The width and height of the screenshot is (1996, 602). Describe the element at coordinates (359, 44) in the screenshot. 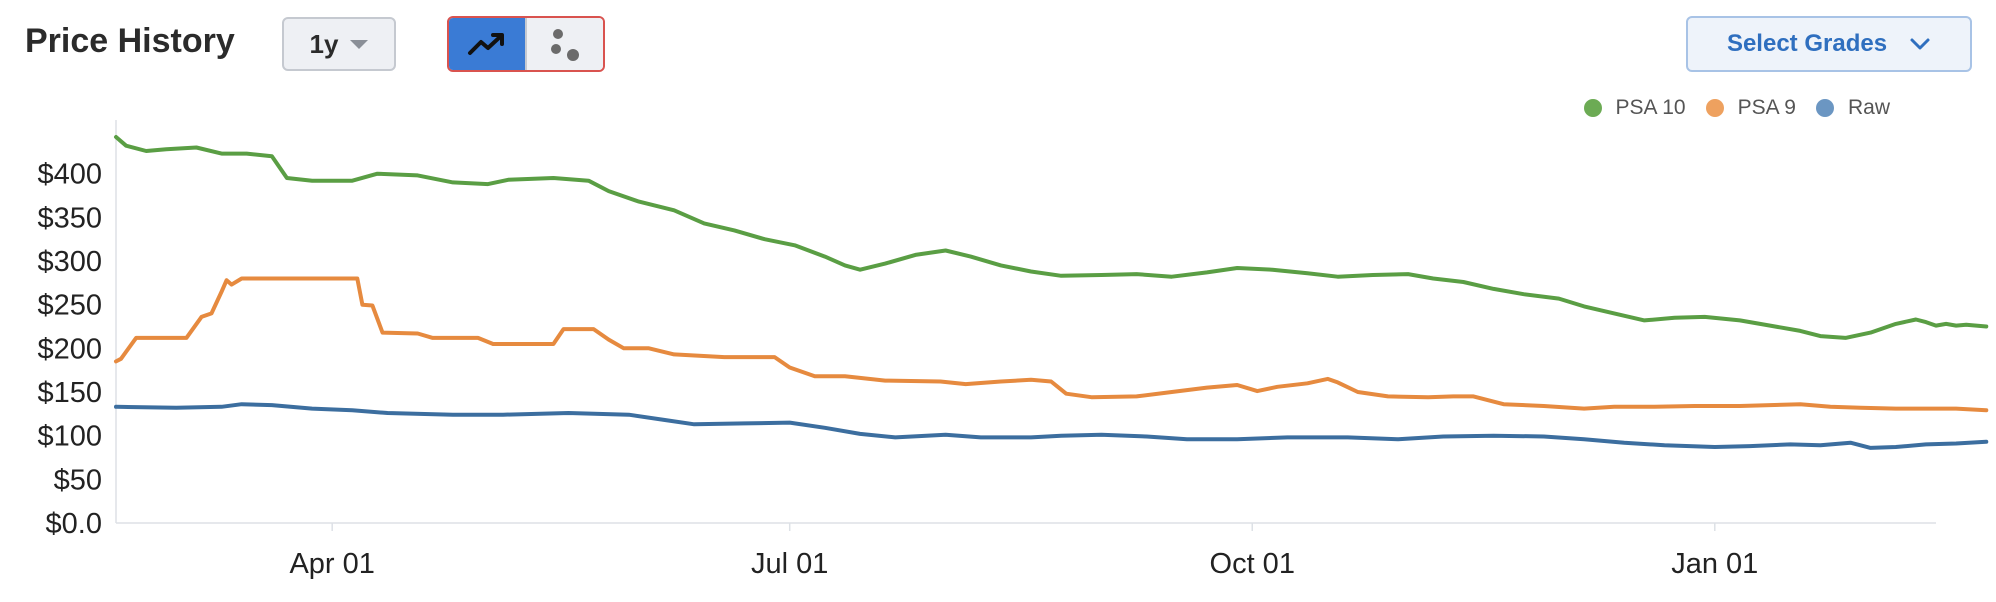

I see `caret-down-icon` at that location.